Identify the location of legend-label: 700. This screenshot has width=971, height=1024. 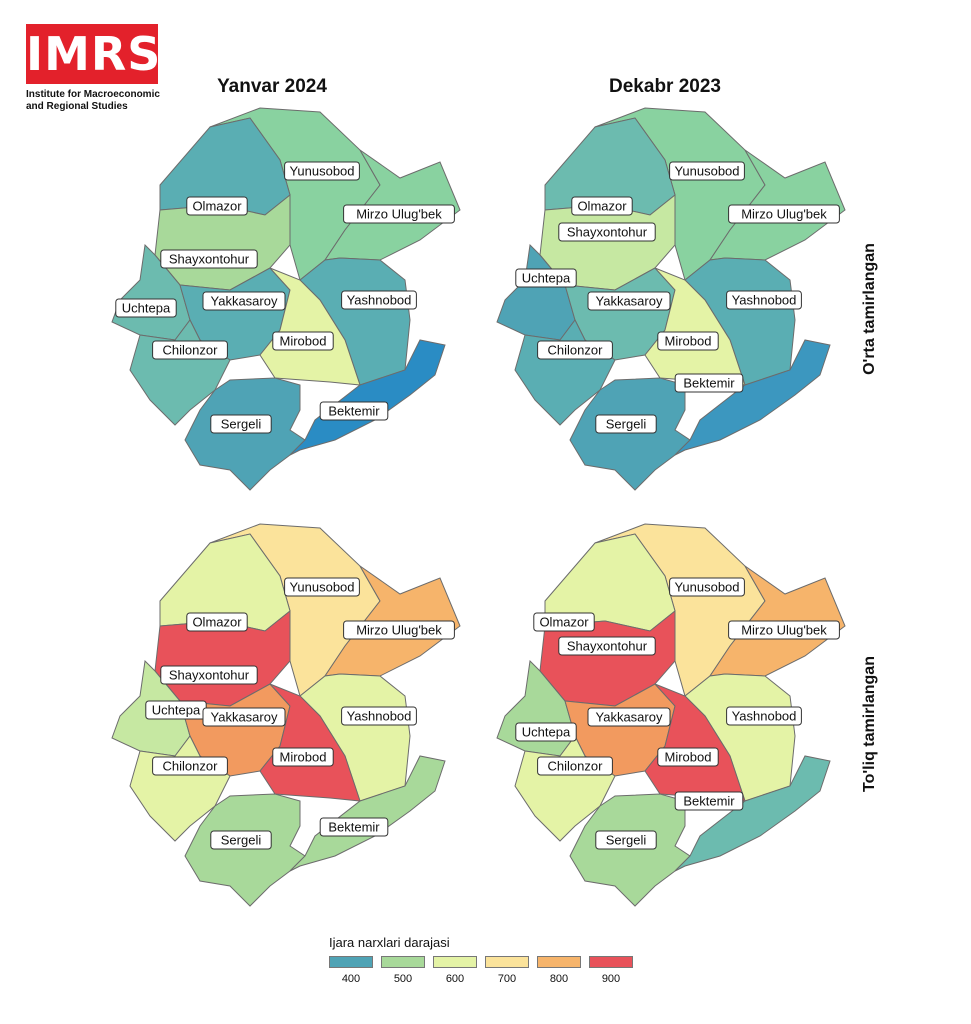
(507, 979).